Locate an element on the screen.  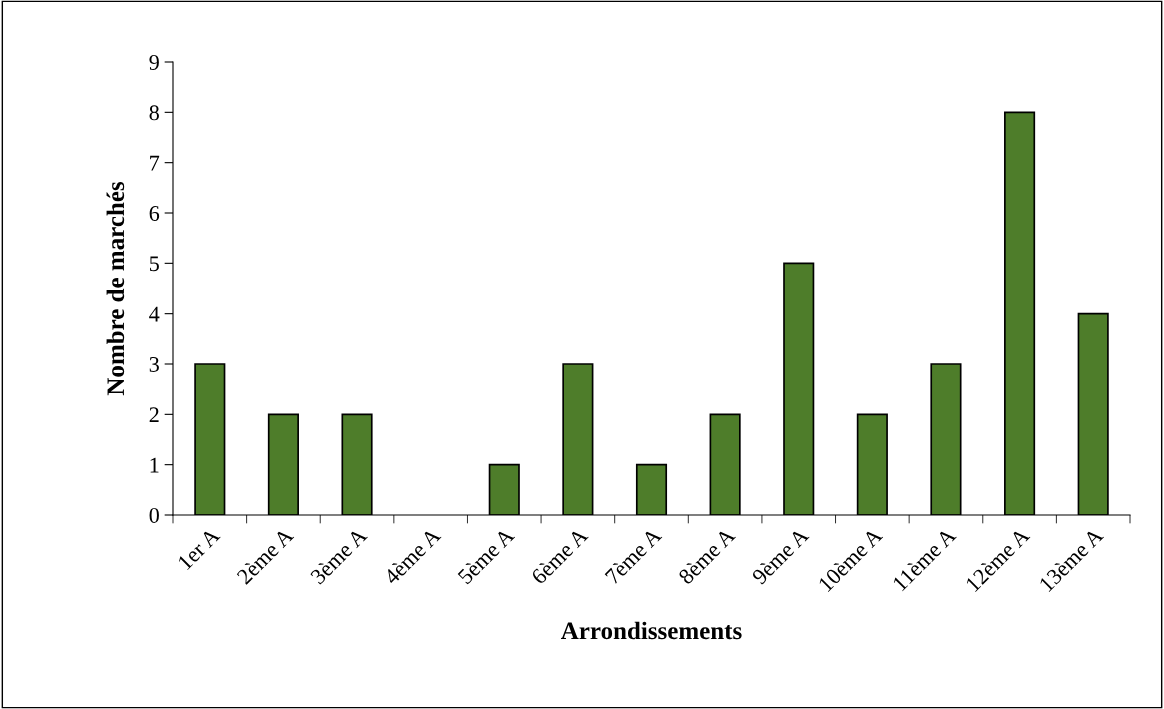
y-tick-label: 0 is located at coordinates (154, 515).